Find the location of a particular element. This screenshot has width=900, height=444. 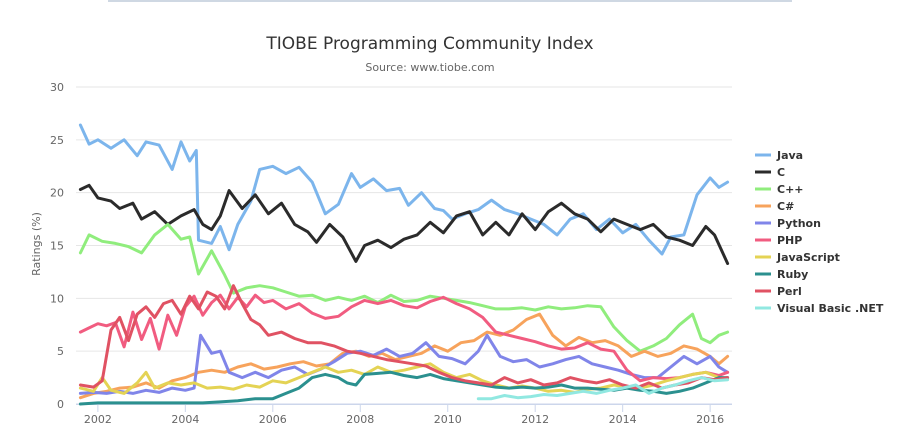

legend-item-c: C# is located at coordinates (774, 206).